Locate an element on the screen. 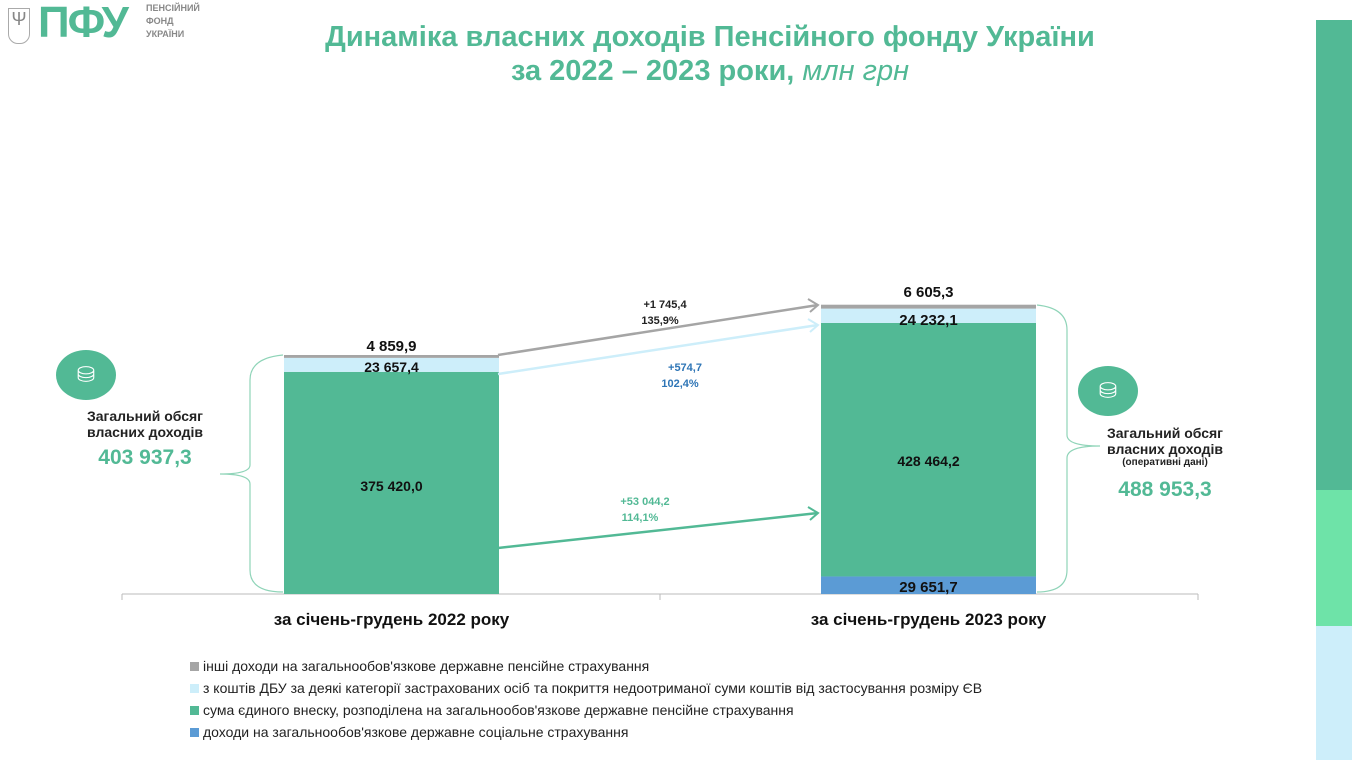  side-bar-lightblue is located at coordinates (1334, 693).